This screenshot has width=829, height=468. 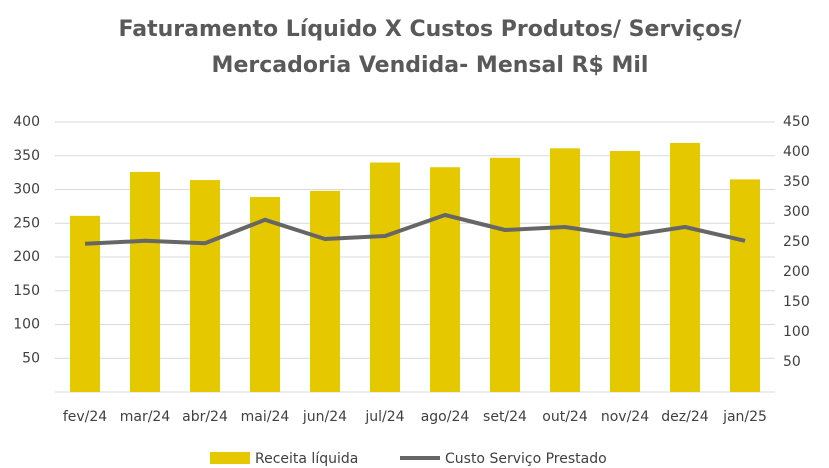 I want to click on y2-tick-label: 300, so click(x=796, y=212).